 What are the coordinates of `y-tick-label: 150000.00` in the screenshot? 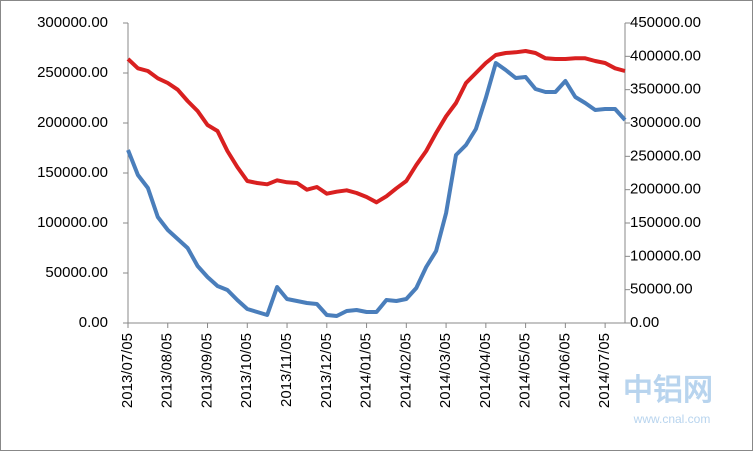 It's located at (72, 172).